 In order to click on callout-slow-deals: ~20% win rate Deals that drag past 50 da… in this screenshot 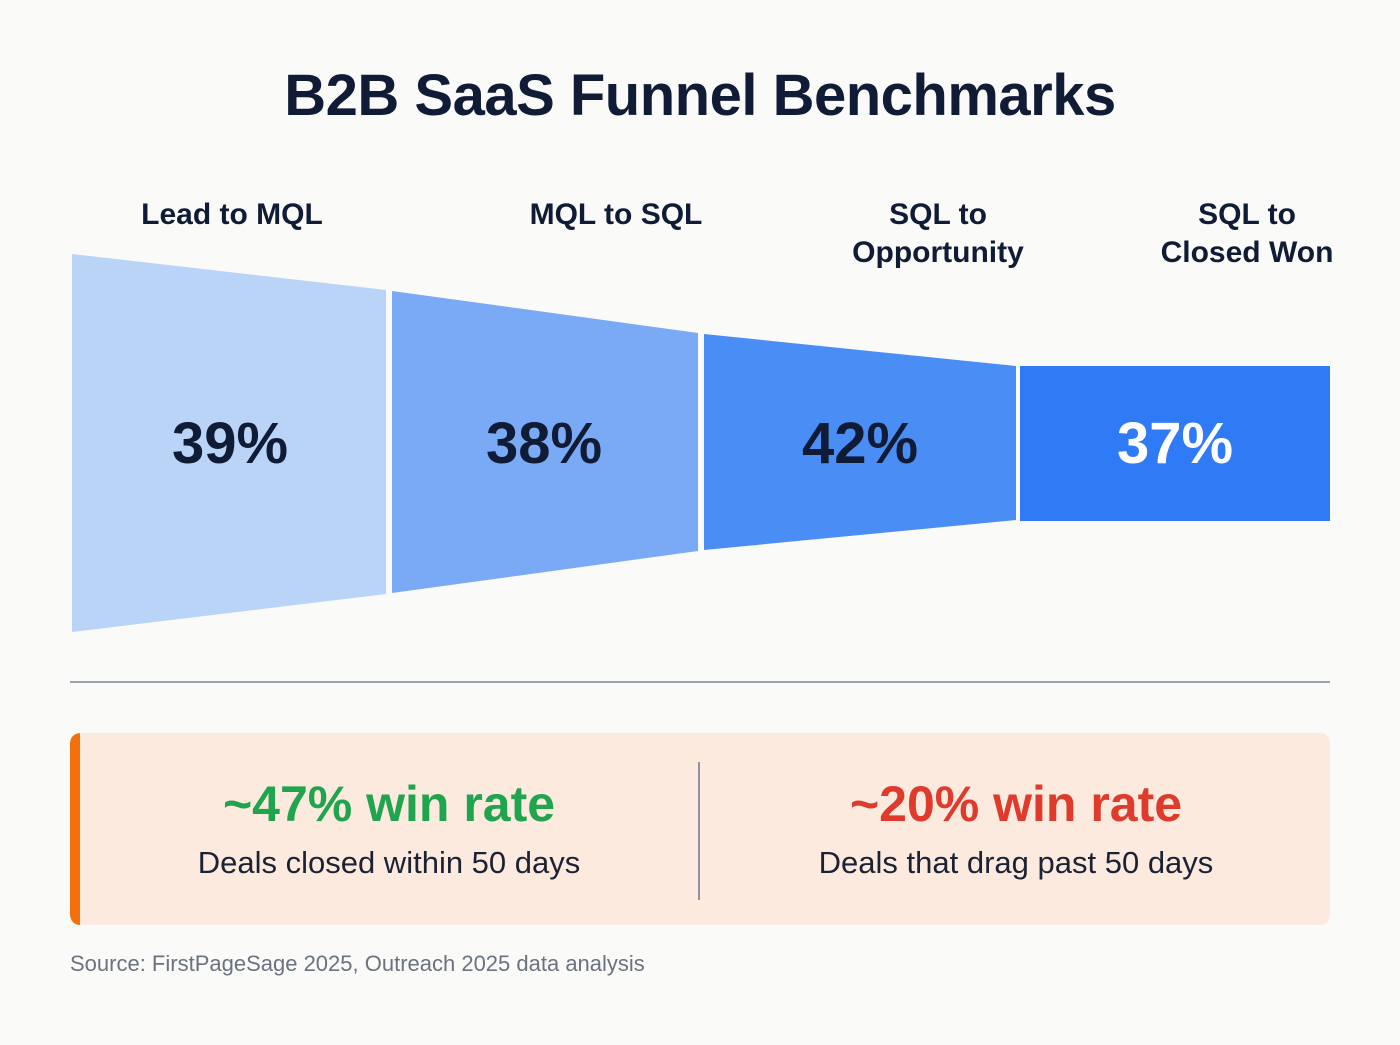, I will do `click(1016, 829)`.